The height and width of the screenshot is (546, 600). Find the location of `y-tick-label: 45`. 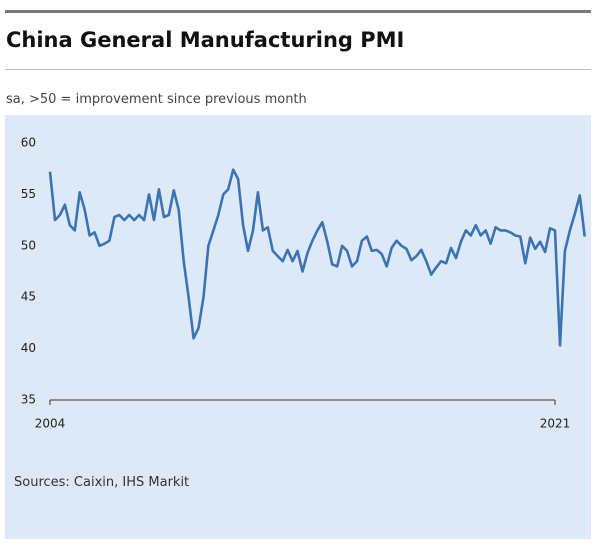

y-tick-label: 45 is located at coordinates (28, 297).